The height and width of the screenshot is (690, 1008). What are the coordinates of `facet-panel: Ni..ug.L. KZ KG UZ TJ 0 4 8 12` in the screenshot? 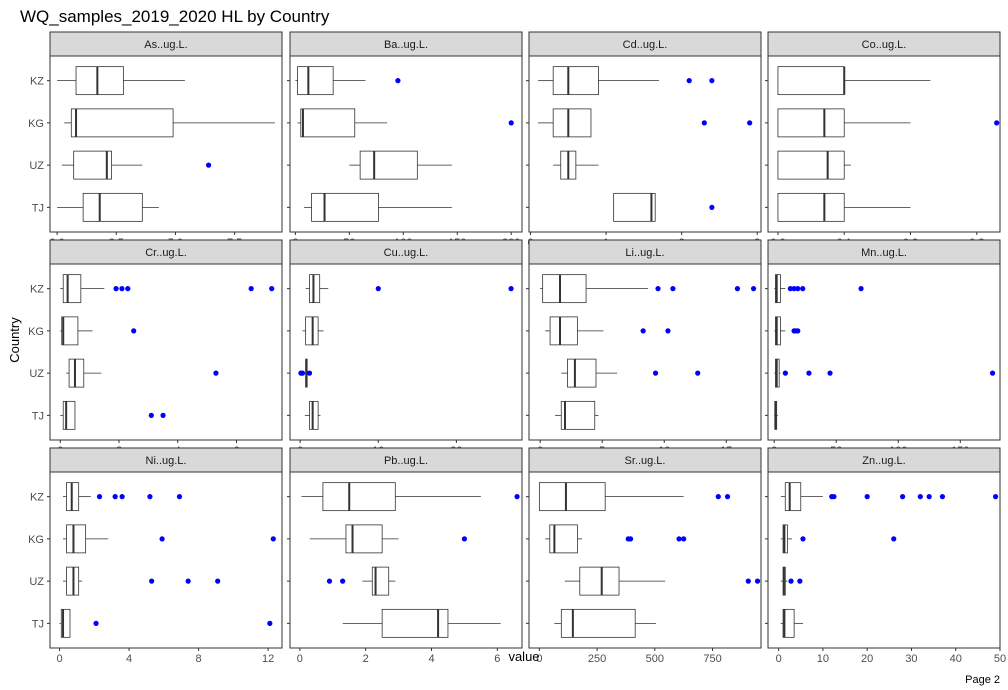 It's located at (155, 556).